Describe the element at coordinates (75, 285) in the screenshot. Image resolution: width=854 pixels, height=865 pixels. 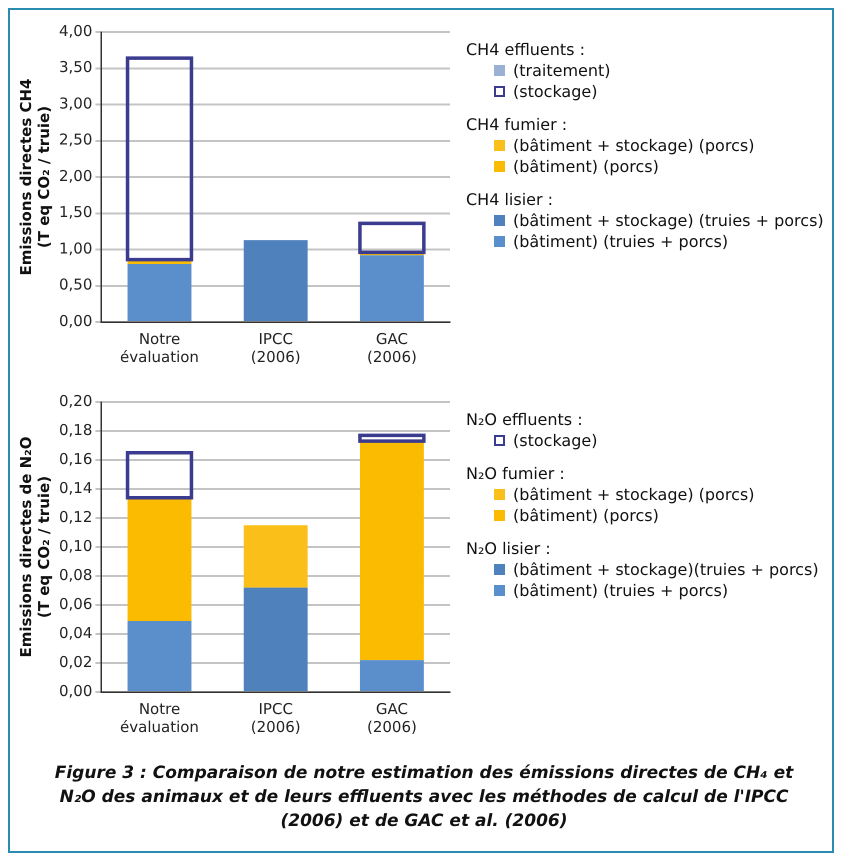
I see `y-tick-label: 0,50` at that location.